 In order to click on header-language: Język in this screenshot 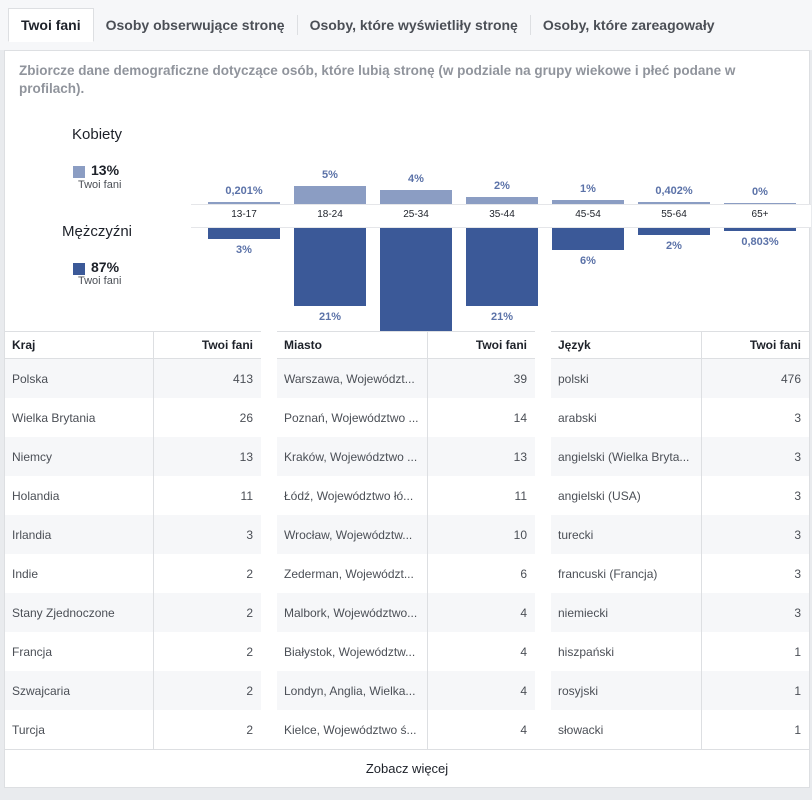, I will do `click(574, 345)`.